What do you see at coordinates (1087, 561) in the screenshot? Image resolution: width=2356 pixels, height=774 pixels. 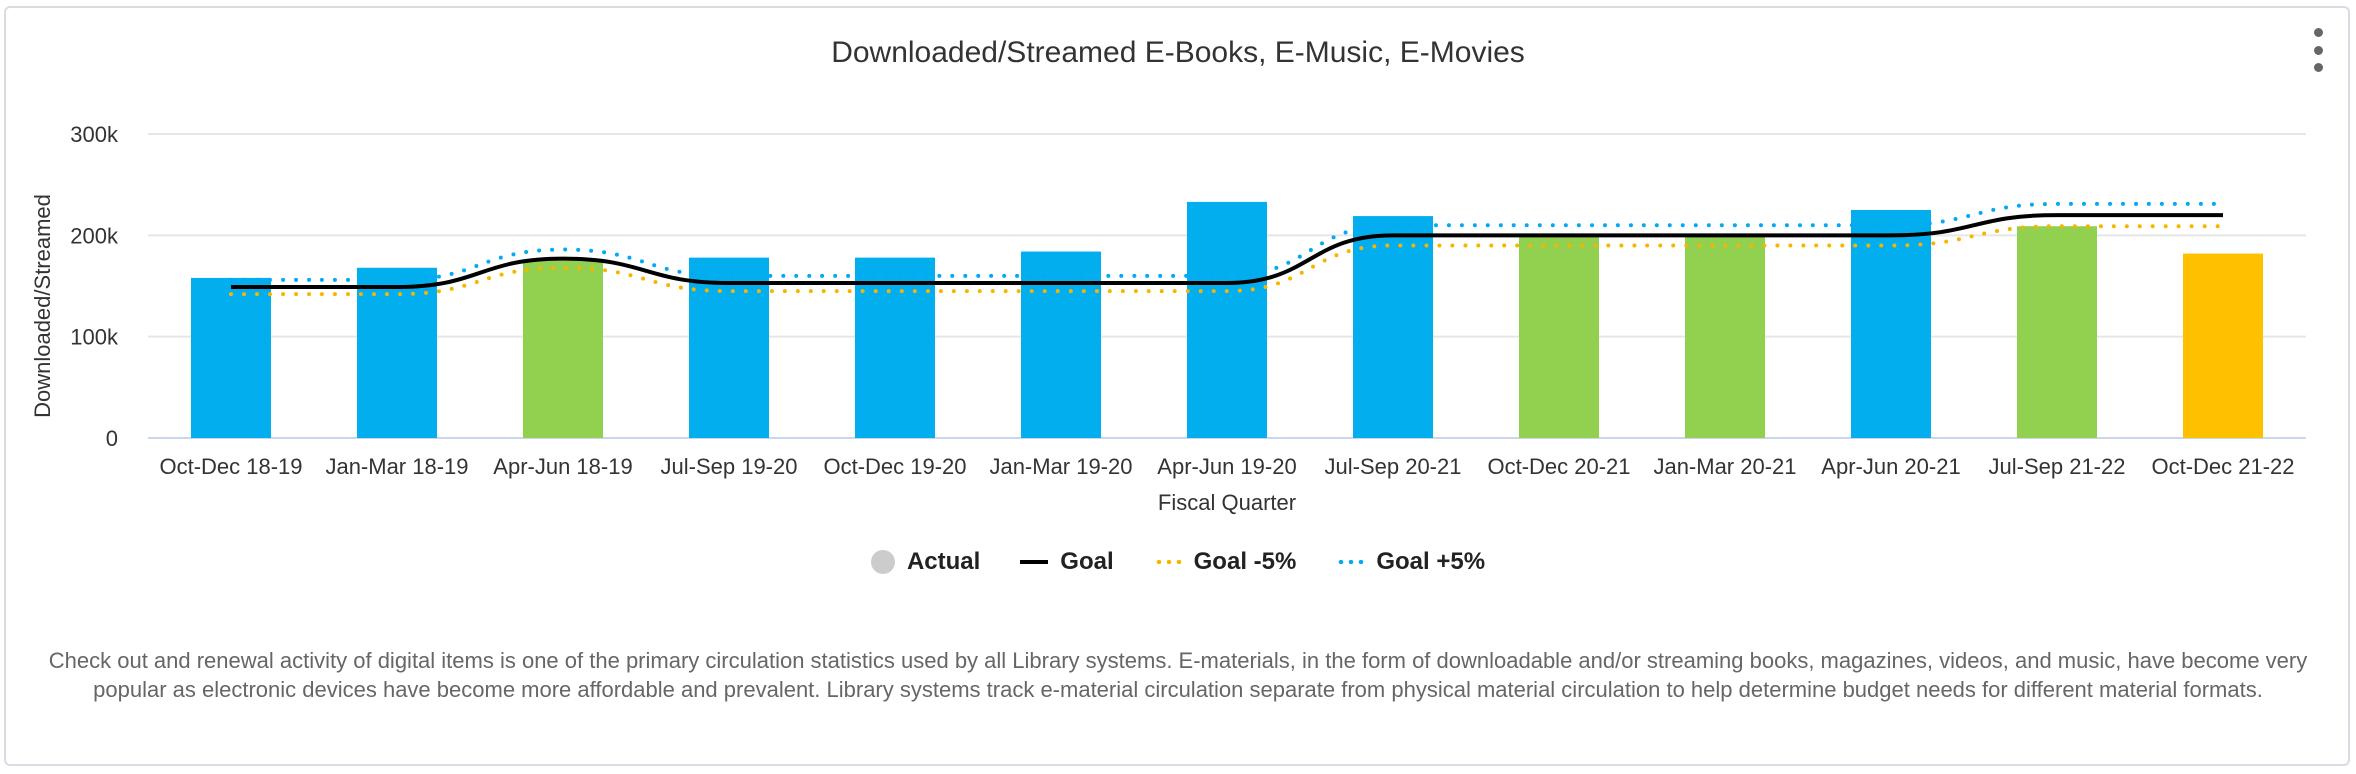 I see `legend-label-goal: Goal` at bounding box center [1087, 561].